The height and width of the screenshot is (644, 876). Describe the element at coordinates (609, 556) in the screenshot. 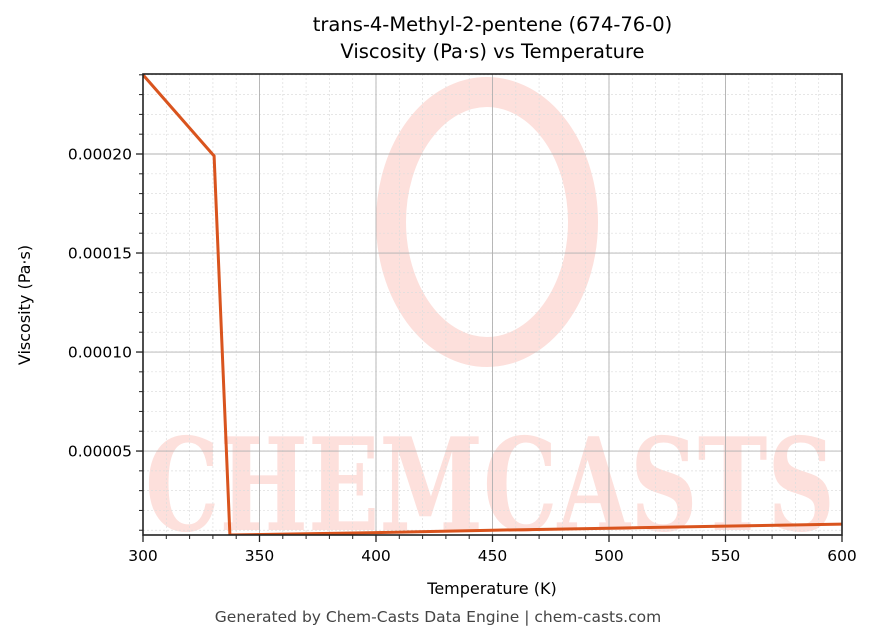

I see `x-tick-label: 500` at that location.